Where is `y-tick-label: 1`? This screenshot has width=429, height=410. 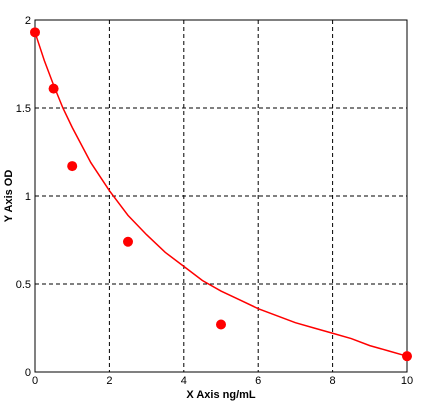
y-tick-label: 1 is located at coordinates (28, 197).